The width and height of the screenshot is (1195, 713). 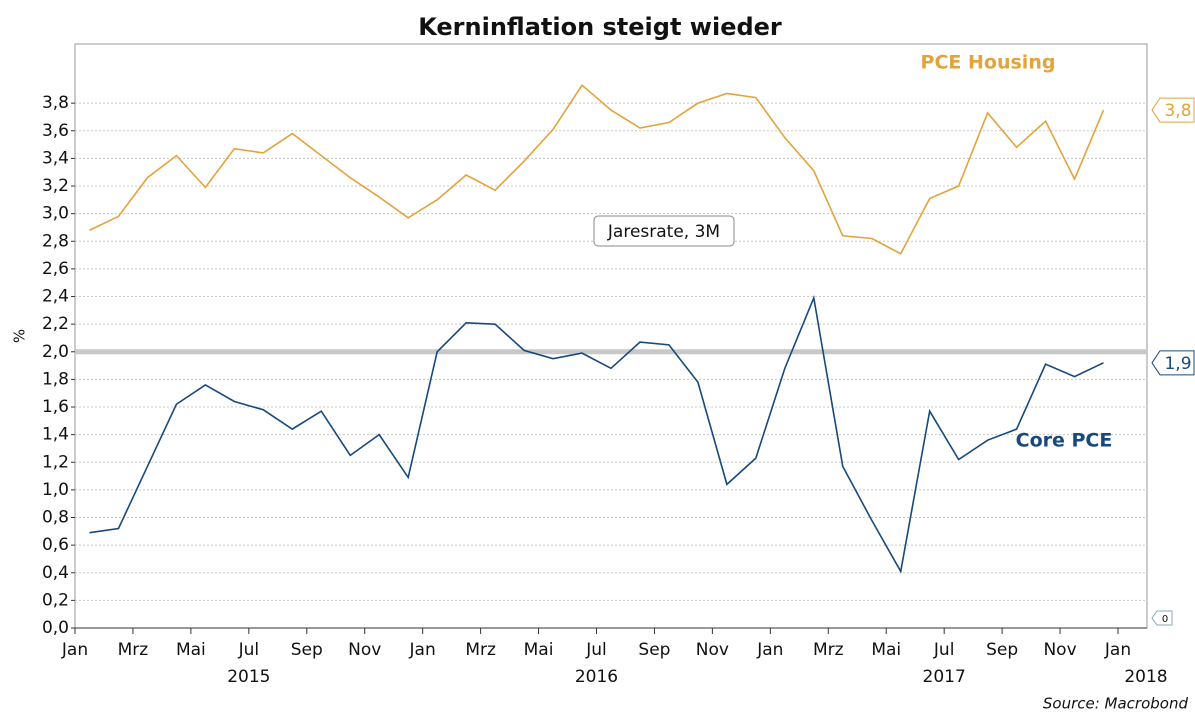 What do you see at coordinates (988, 63) in the screenshot?
I see `legend-label: PCE Housing` at bounding box center [988, 63].